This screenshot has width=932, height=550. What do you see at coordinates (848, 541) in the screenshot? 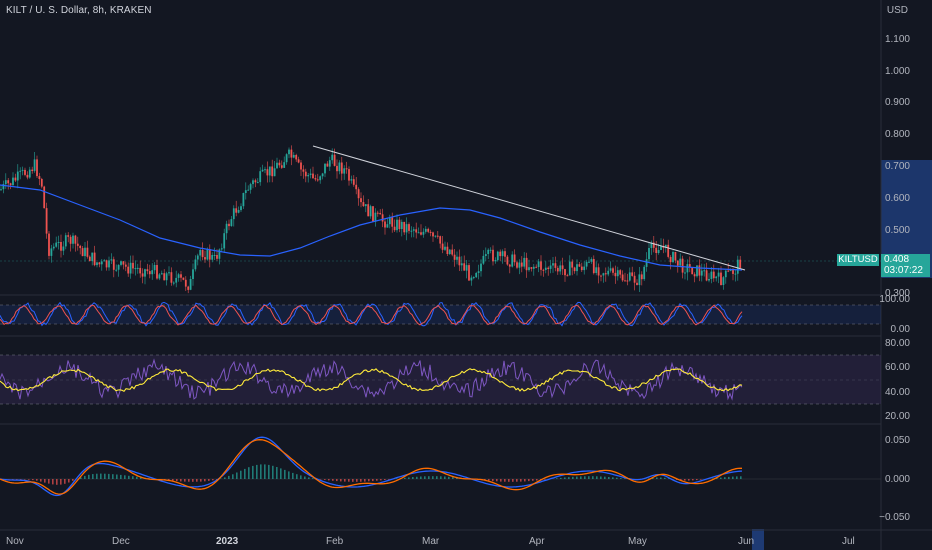
I see `time-tick: Jul` at bounding box center [848, 541].